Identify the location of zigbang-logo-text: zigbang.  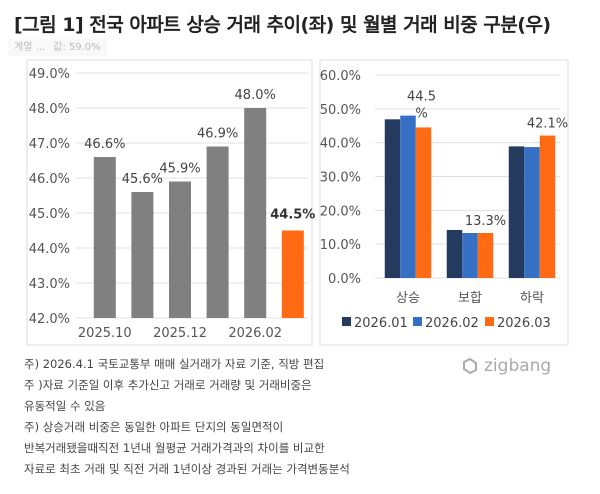
(518, 366).